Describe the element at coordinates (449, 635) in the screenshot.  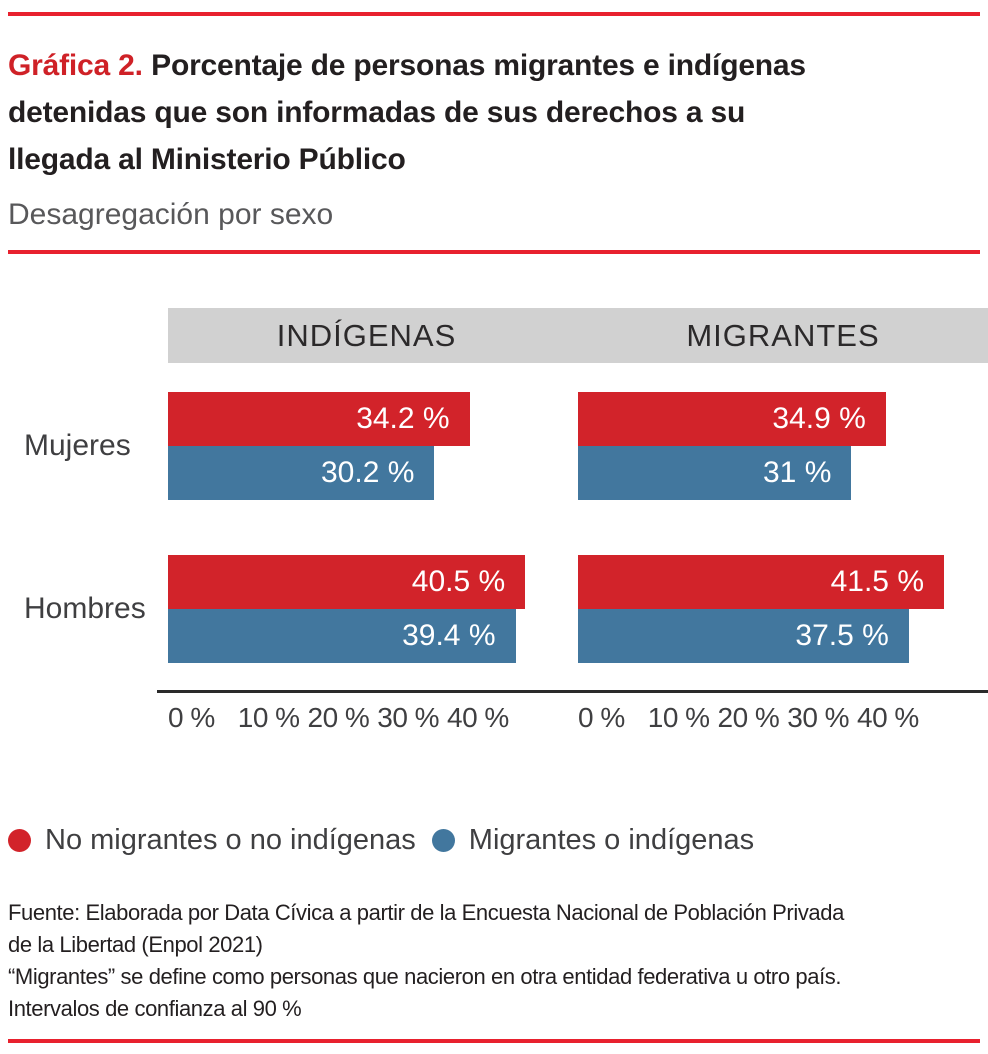
I see `bar-value-label: 39.4 %` at that location.